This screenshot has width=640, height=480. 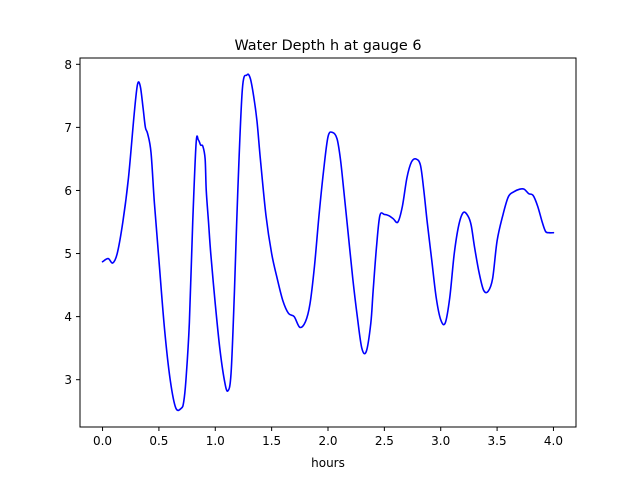 What do you see at coordinates (68, 317) in the screenshot?
I see `y-tick-label: 4` at bounding box center [68, 317].